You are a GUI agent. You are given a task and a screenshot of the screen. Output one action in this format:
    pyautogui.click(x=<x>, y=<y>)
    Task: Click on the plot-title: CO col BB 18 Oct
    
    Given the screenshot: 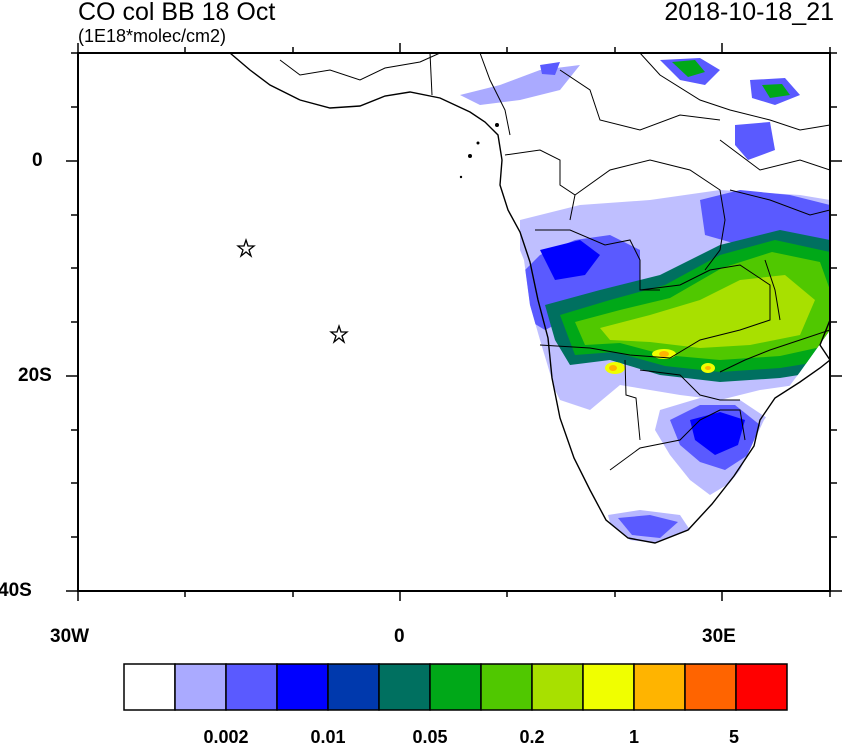 What is the action you would take?
    pyautogui.click(x=177, y=13)
    